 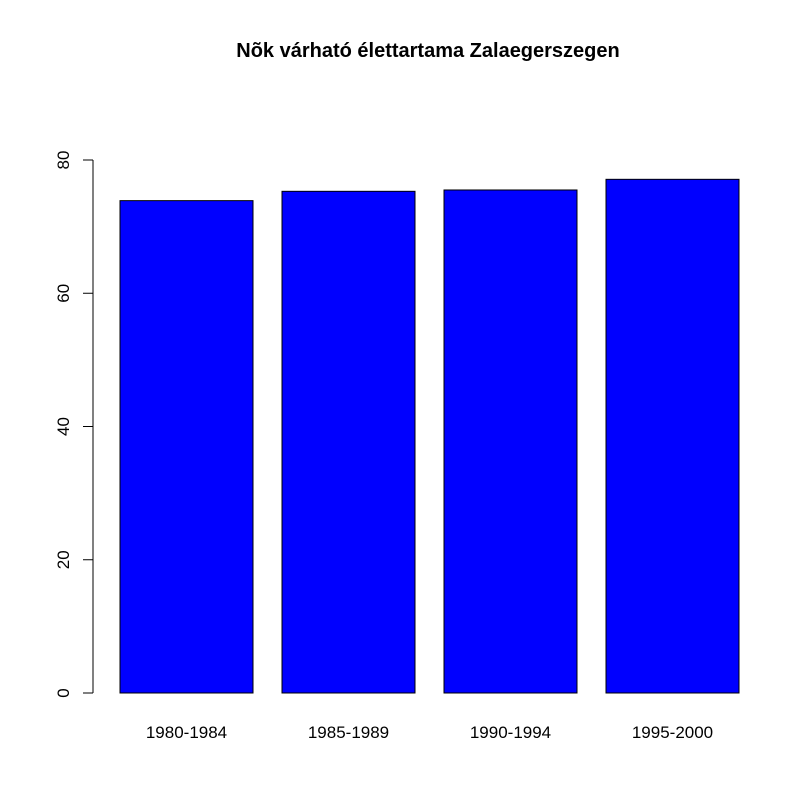 I want to click on y-axis: 0 20 40 60 80, so click(x=74, y=424).